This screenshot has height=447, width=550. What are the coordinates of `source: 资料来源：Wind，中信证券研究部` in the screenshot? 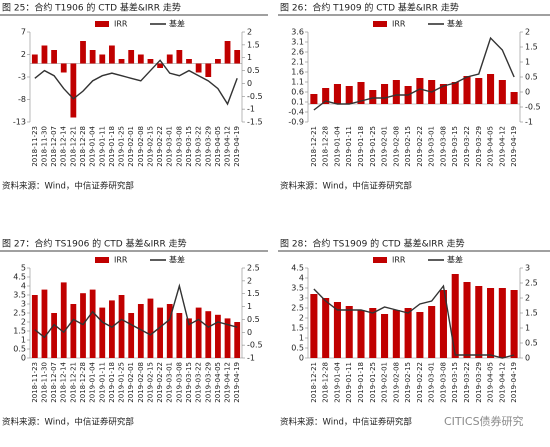 It's located at (346, 186).